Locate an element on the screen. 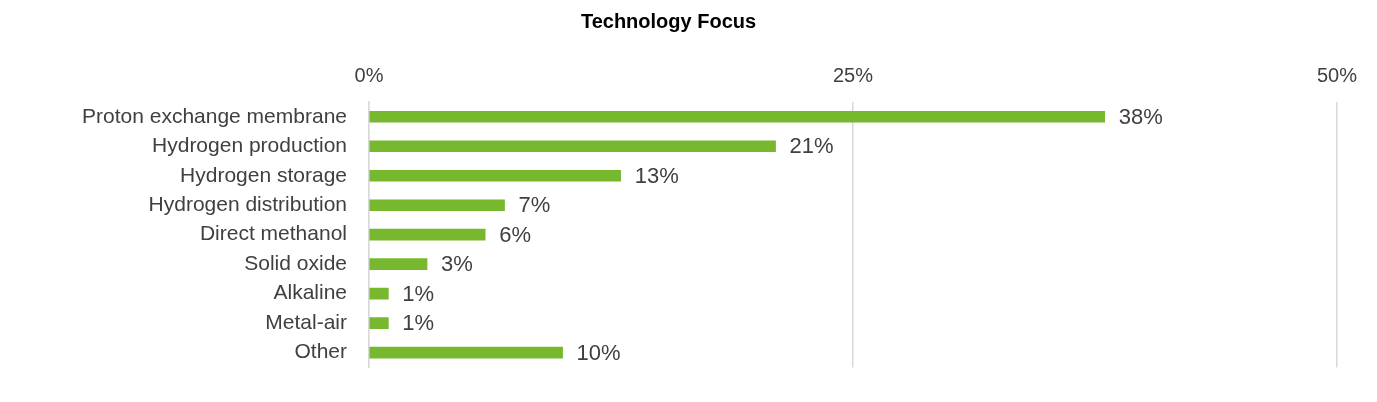  data-label: 38% is located at coordinates (1140, 116).